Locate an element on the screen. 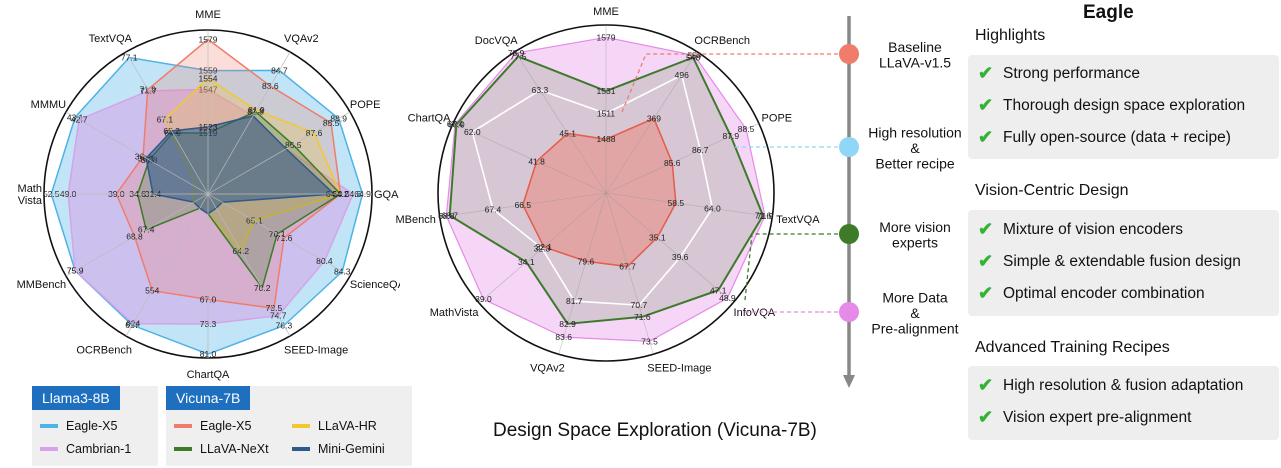 The image size is (1281, 468). data-label-stage2-mathvista: 32.3 is located at coordinates (542, 248).